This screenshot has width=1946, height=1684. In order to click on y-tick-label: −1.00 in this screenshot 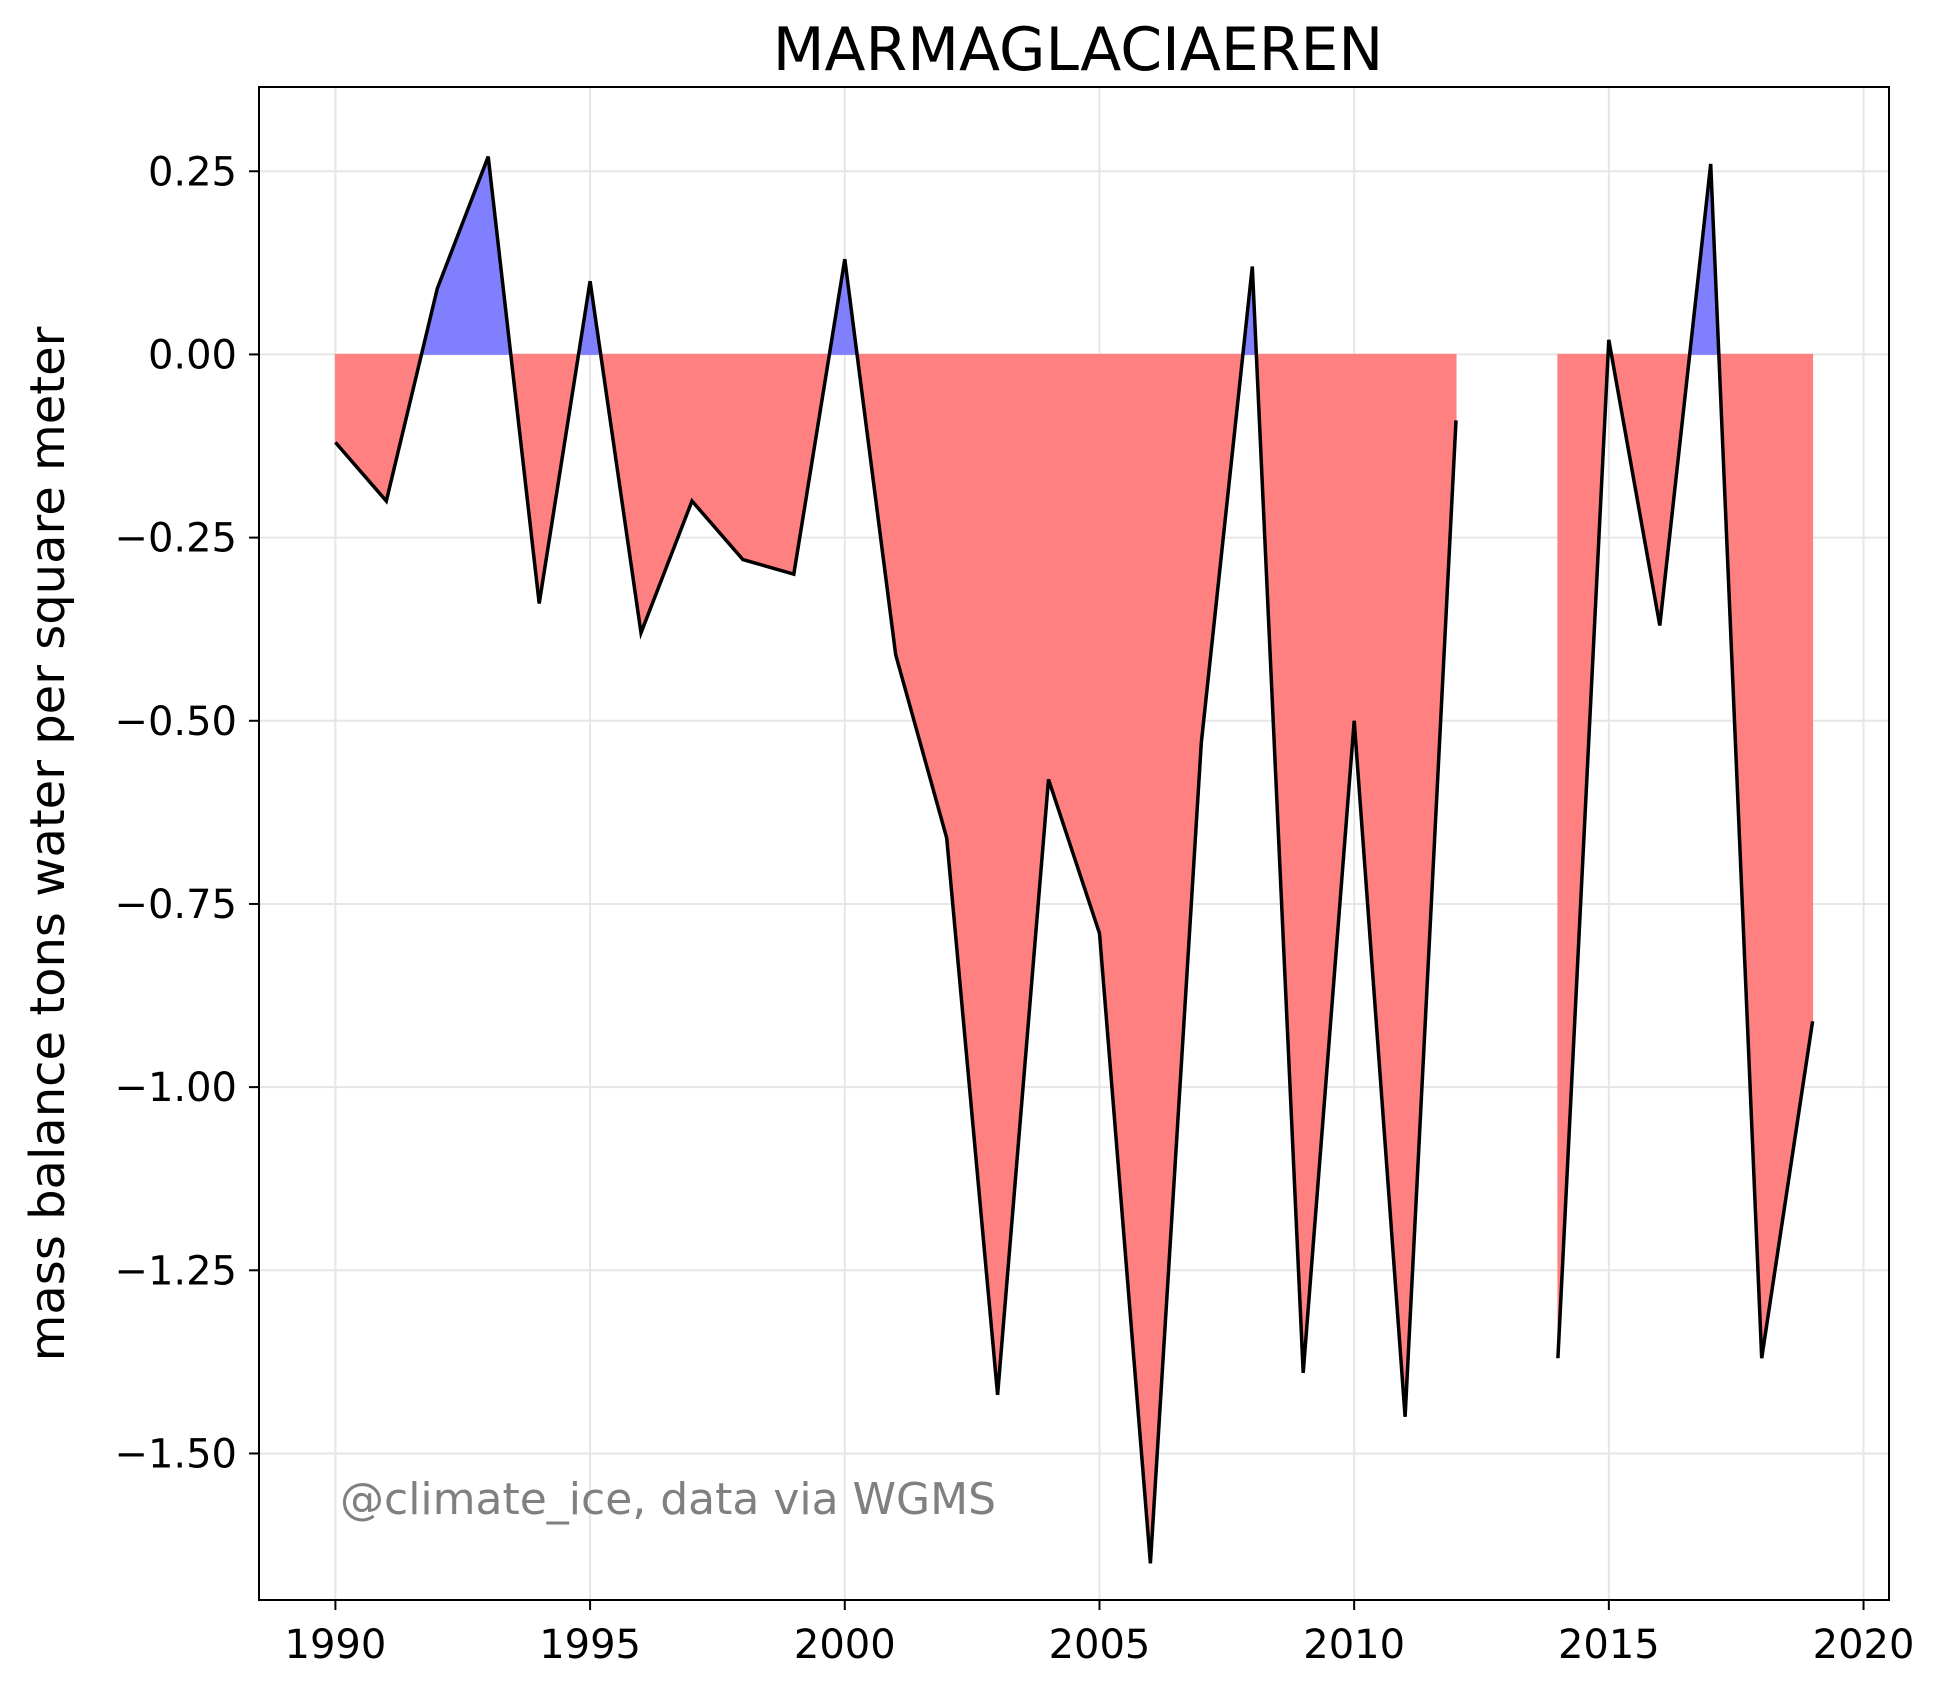, I will do `click(175, 1088)`.